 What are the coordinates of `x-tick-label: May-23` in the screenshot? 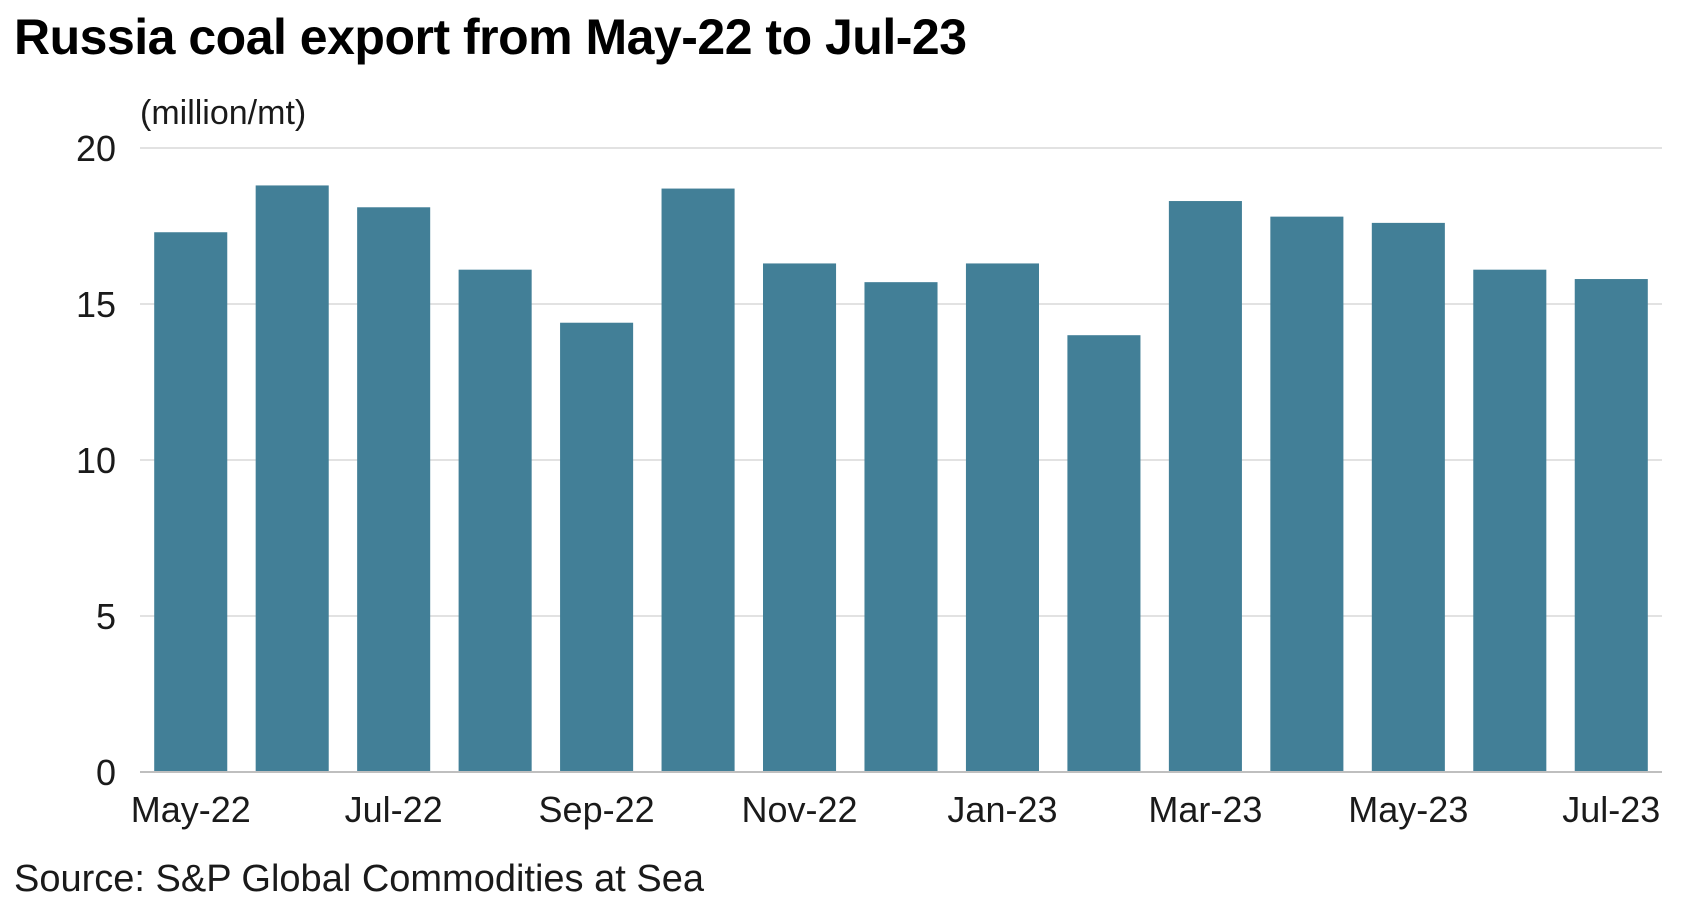 It's located at (1408, 809).